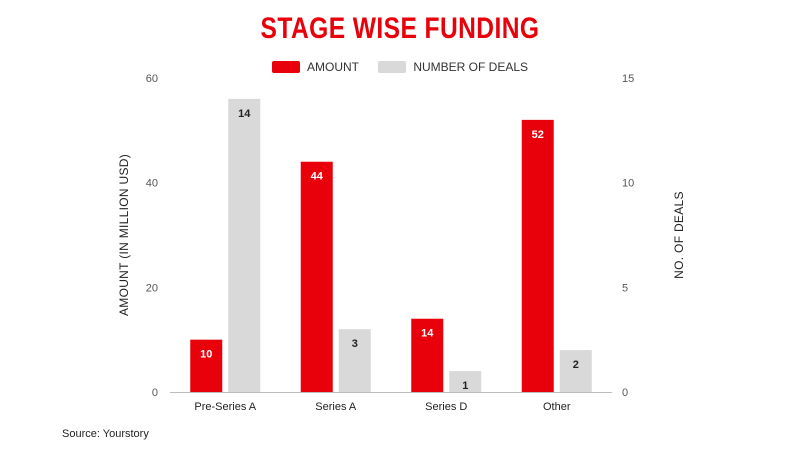 The width and height of the screenshot is (800, 450). Describe the element at coordinates (557, 407) in the screenshot. I see `x-tick-label: Other` at that location.